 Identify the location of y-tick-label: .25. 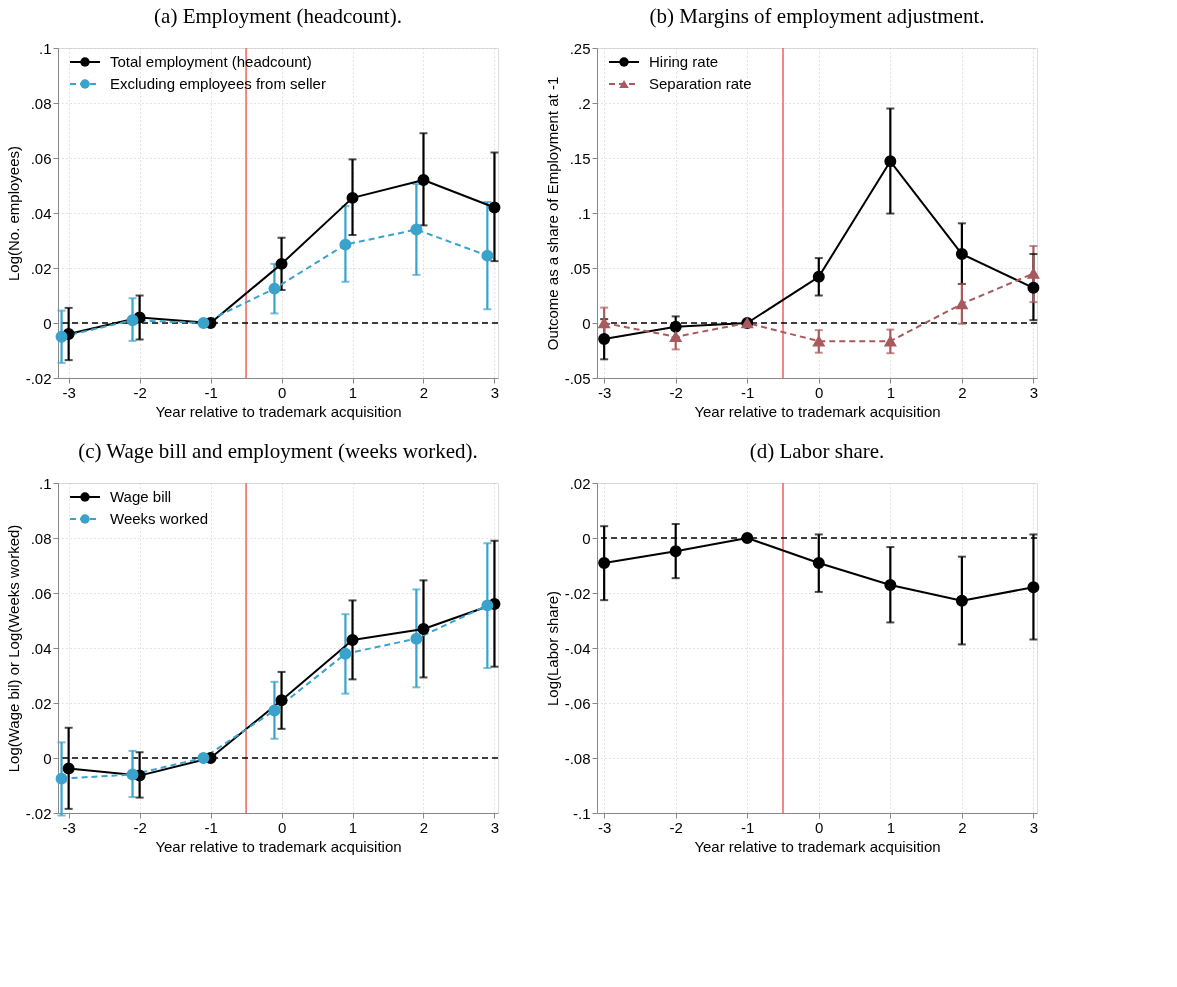
(580, 48).